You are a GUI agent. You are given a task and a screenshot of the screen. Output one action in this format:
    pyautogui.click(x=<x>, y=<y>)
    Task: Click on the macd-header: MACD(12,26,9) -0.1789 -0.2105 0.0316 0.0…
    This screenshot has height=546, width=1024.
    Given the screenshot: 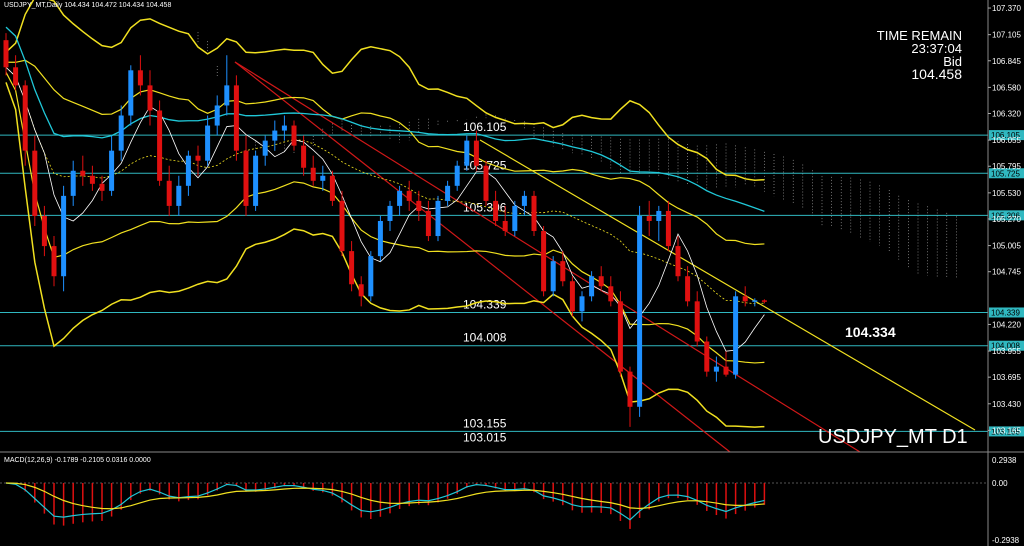 What is the action you would take?
    pyautogui.click(x=77, y=460)
    